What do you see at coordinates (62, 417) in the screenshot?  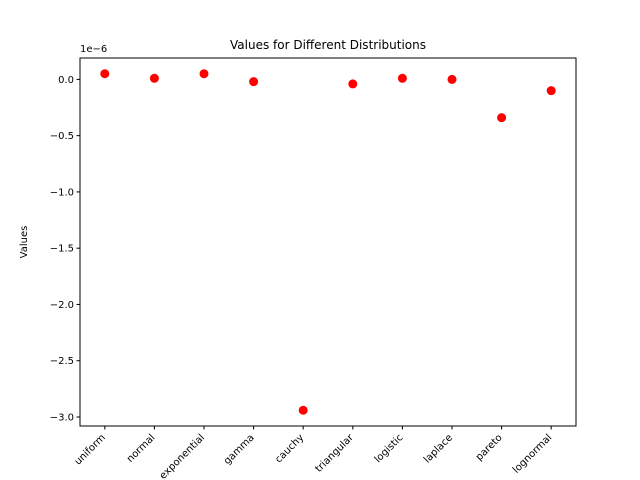 I see `y-tick-label: −3.0` at bounding box center [62, 417].